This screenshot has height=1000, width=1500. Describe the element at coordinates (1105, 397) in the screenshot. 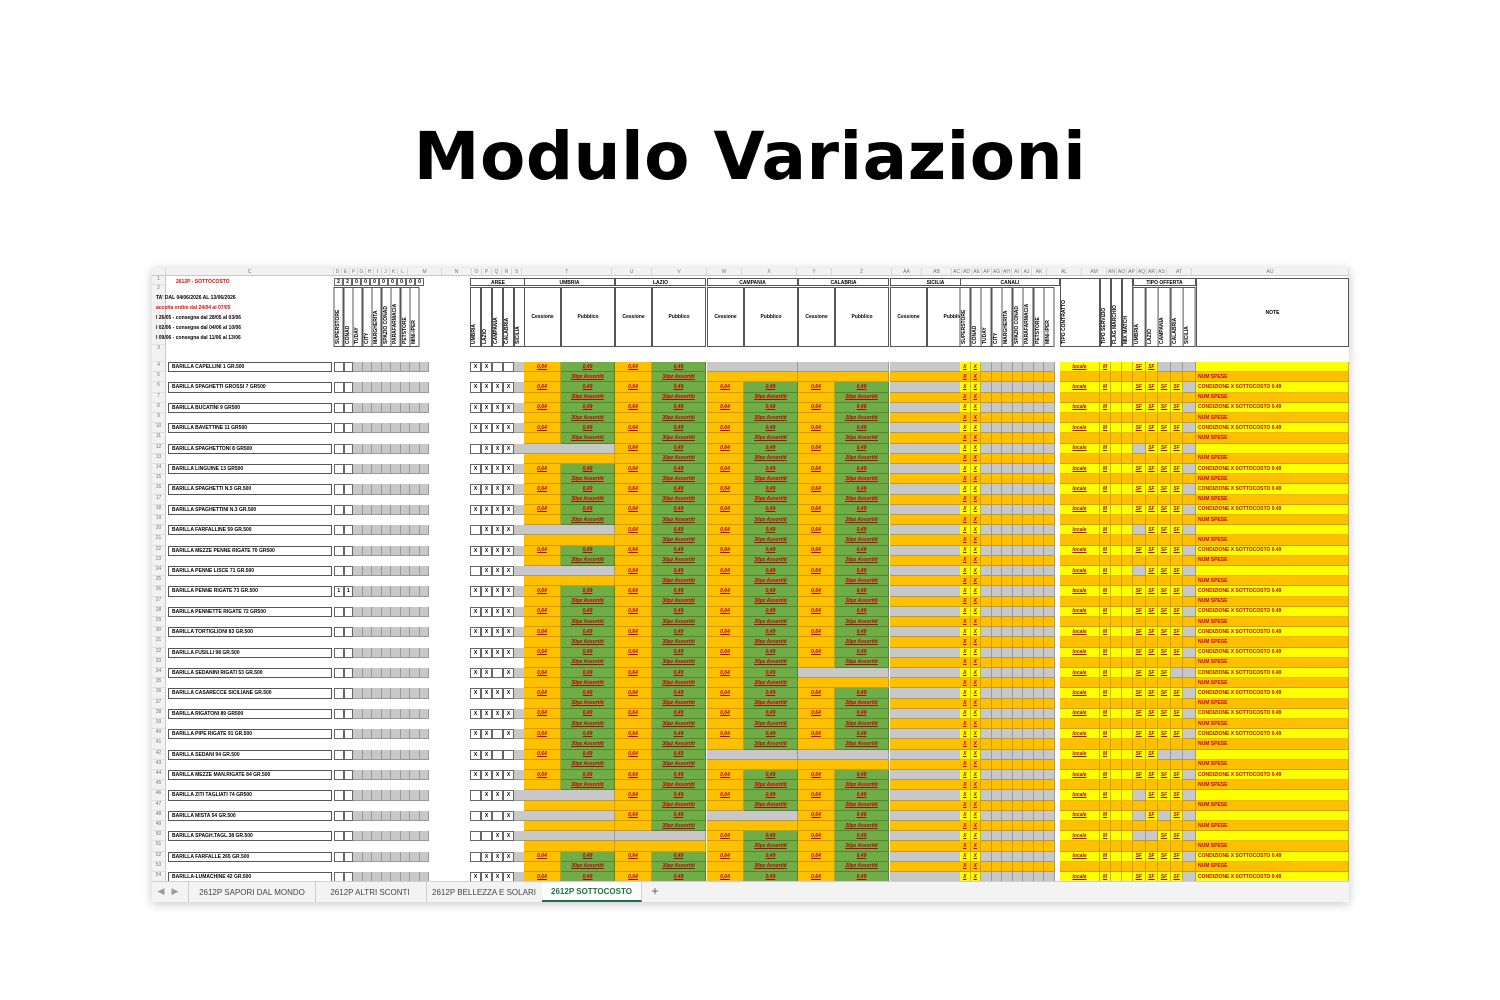

I see `tipo-servizio-empty` at that location.